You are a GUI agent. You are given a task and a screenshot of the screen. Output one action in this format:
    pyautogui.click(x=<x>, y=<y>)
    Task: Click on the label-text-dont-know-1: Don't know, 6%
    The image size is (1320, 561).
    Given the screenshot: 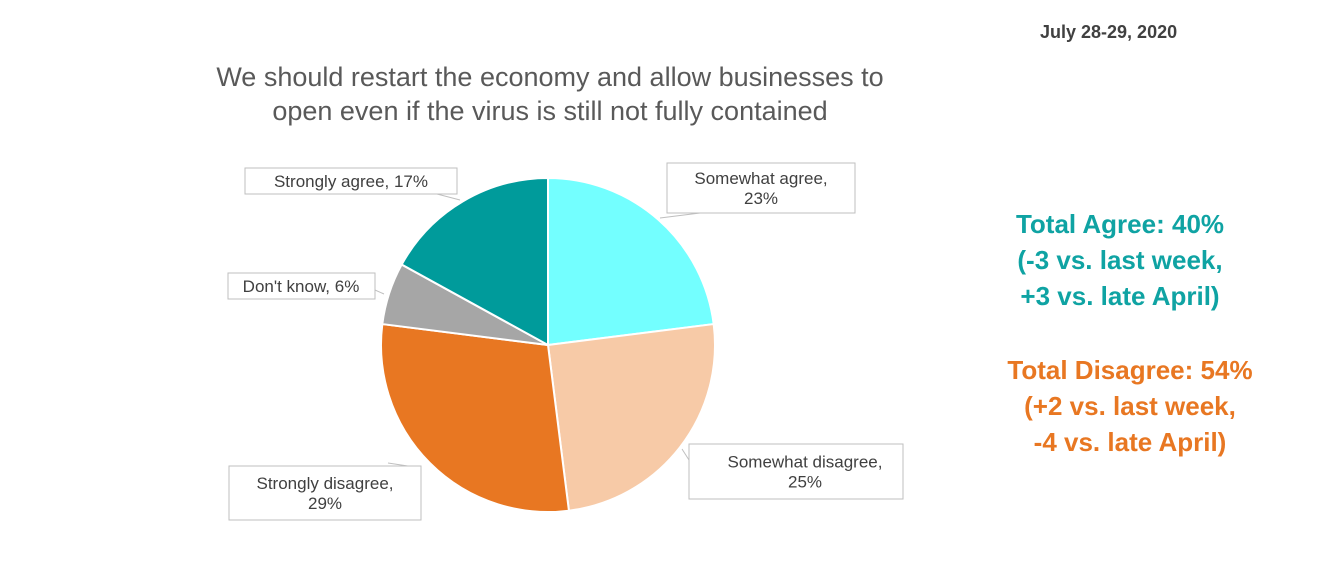 What is the action you would take?
    pyautogui.click(x=301, y=286)
    